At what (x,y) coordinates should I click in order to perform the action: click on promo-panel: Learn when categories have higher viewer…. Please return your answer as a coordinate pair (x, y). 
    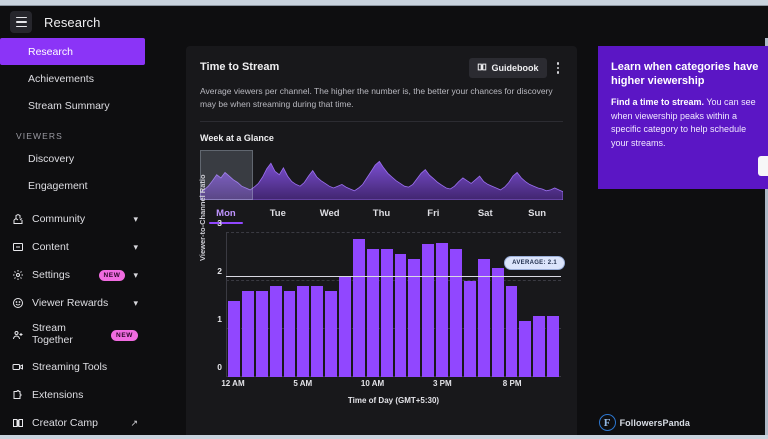
    Looking at the image, I should click on (683, 117).